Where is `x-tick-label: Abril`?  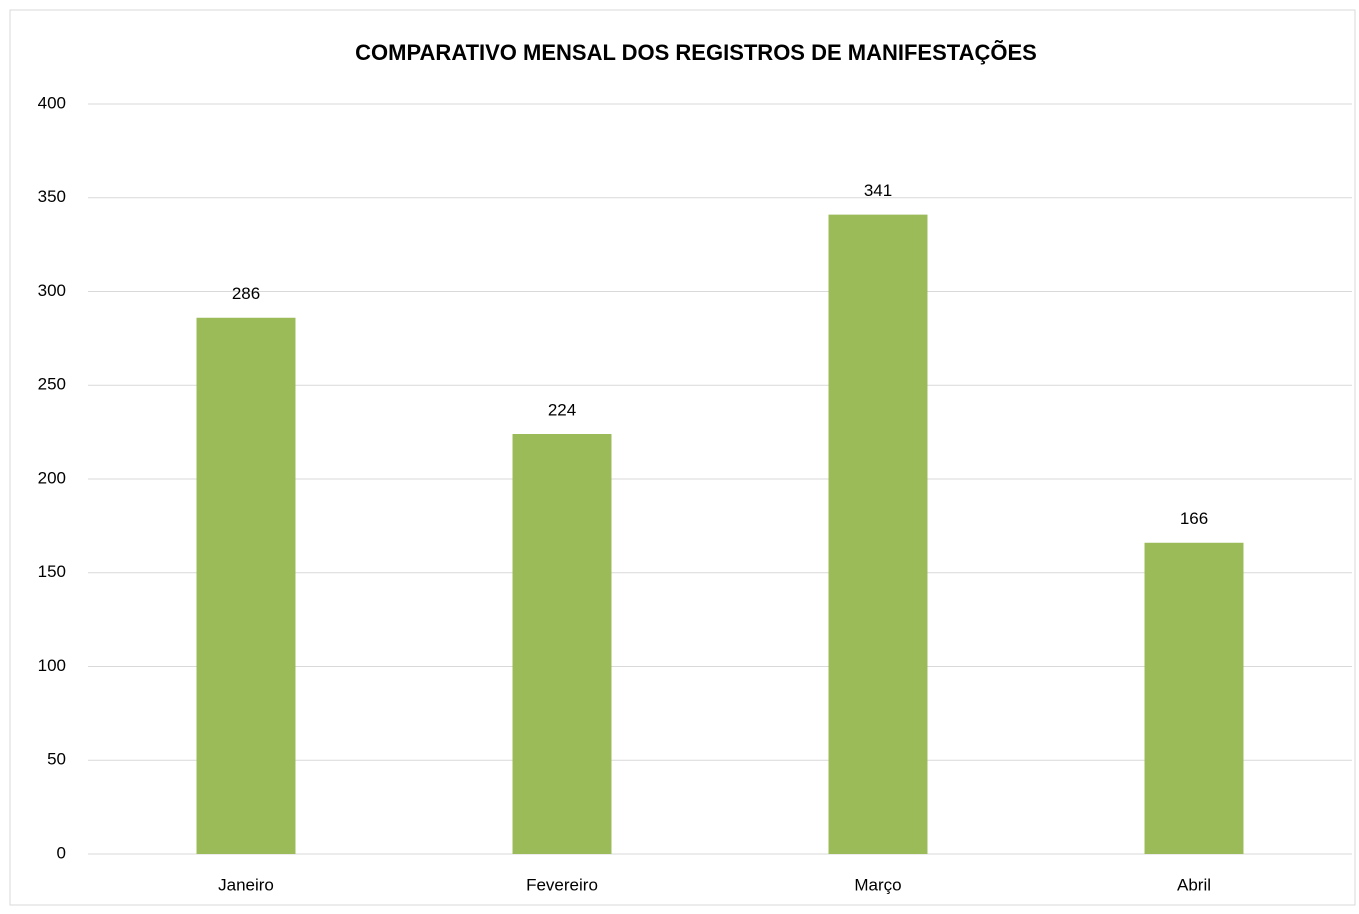
x-tick-label: Abril is located at coordinates (1194, 884).